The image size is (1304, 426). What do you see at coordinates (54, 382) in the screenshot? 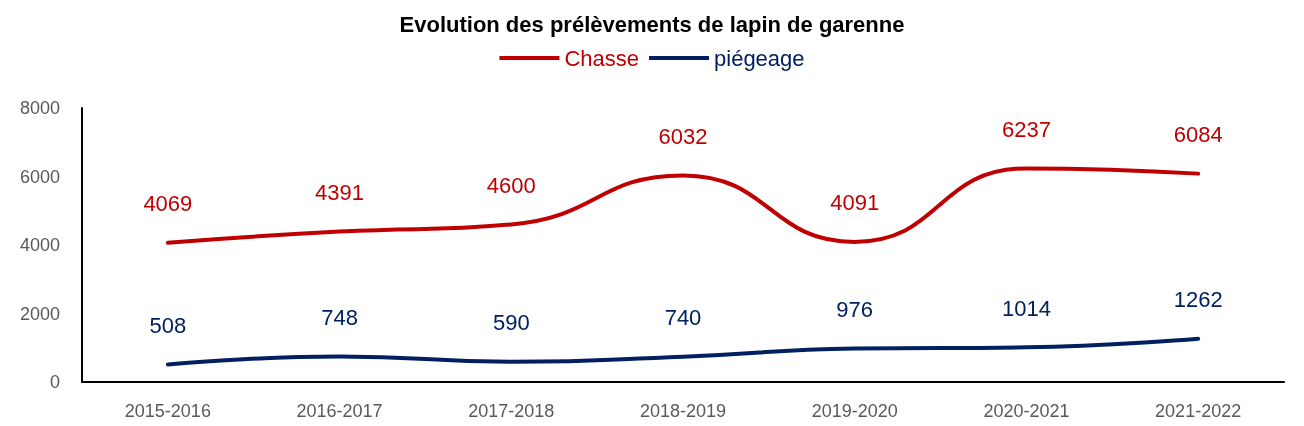
I see `y-tick-label: 0` at bounding box center [54, 382].